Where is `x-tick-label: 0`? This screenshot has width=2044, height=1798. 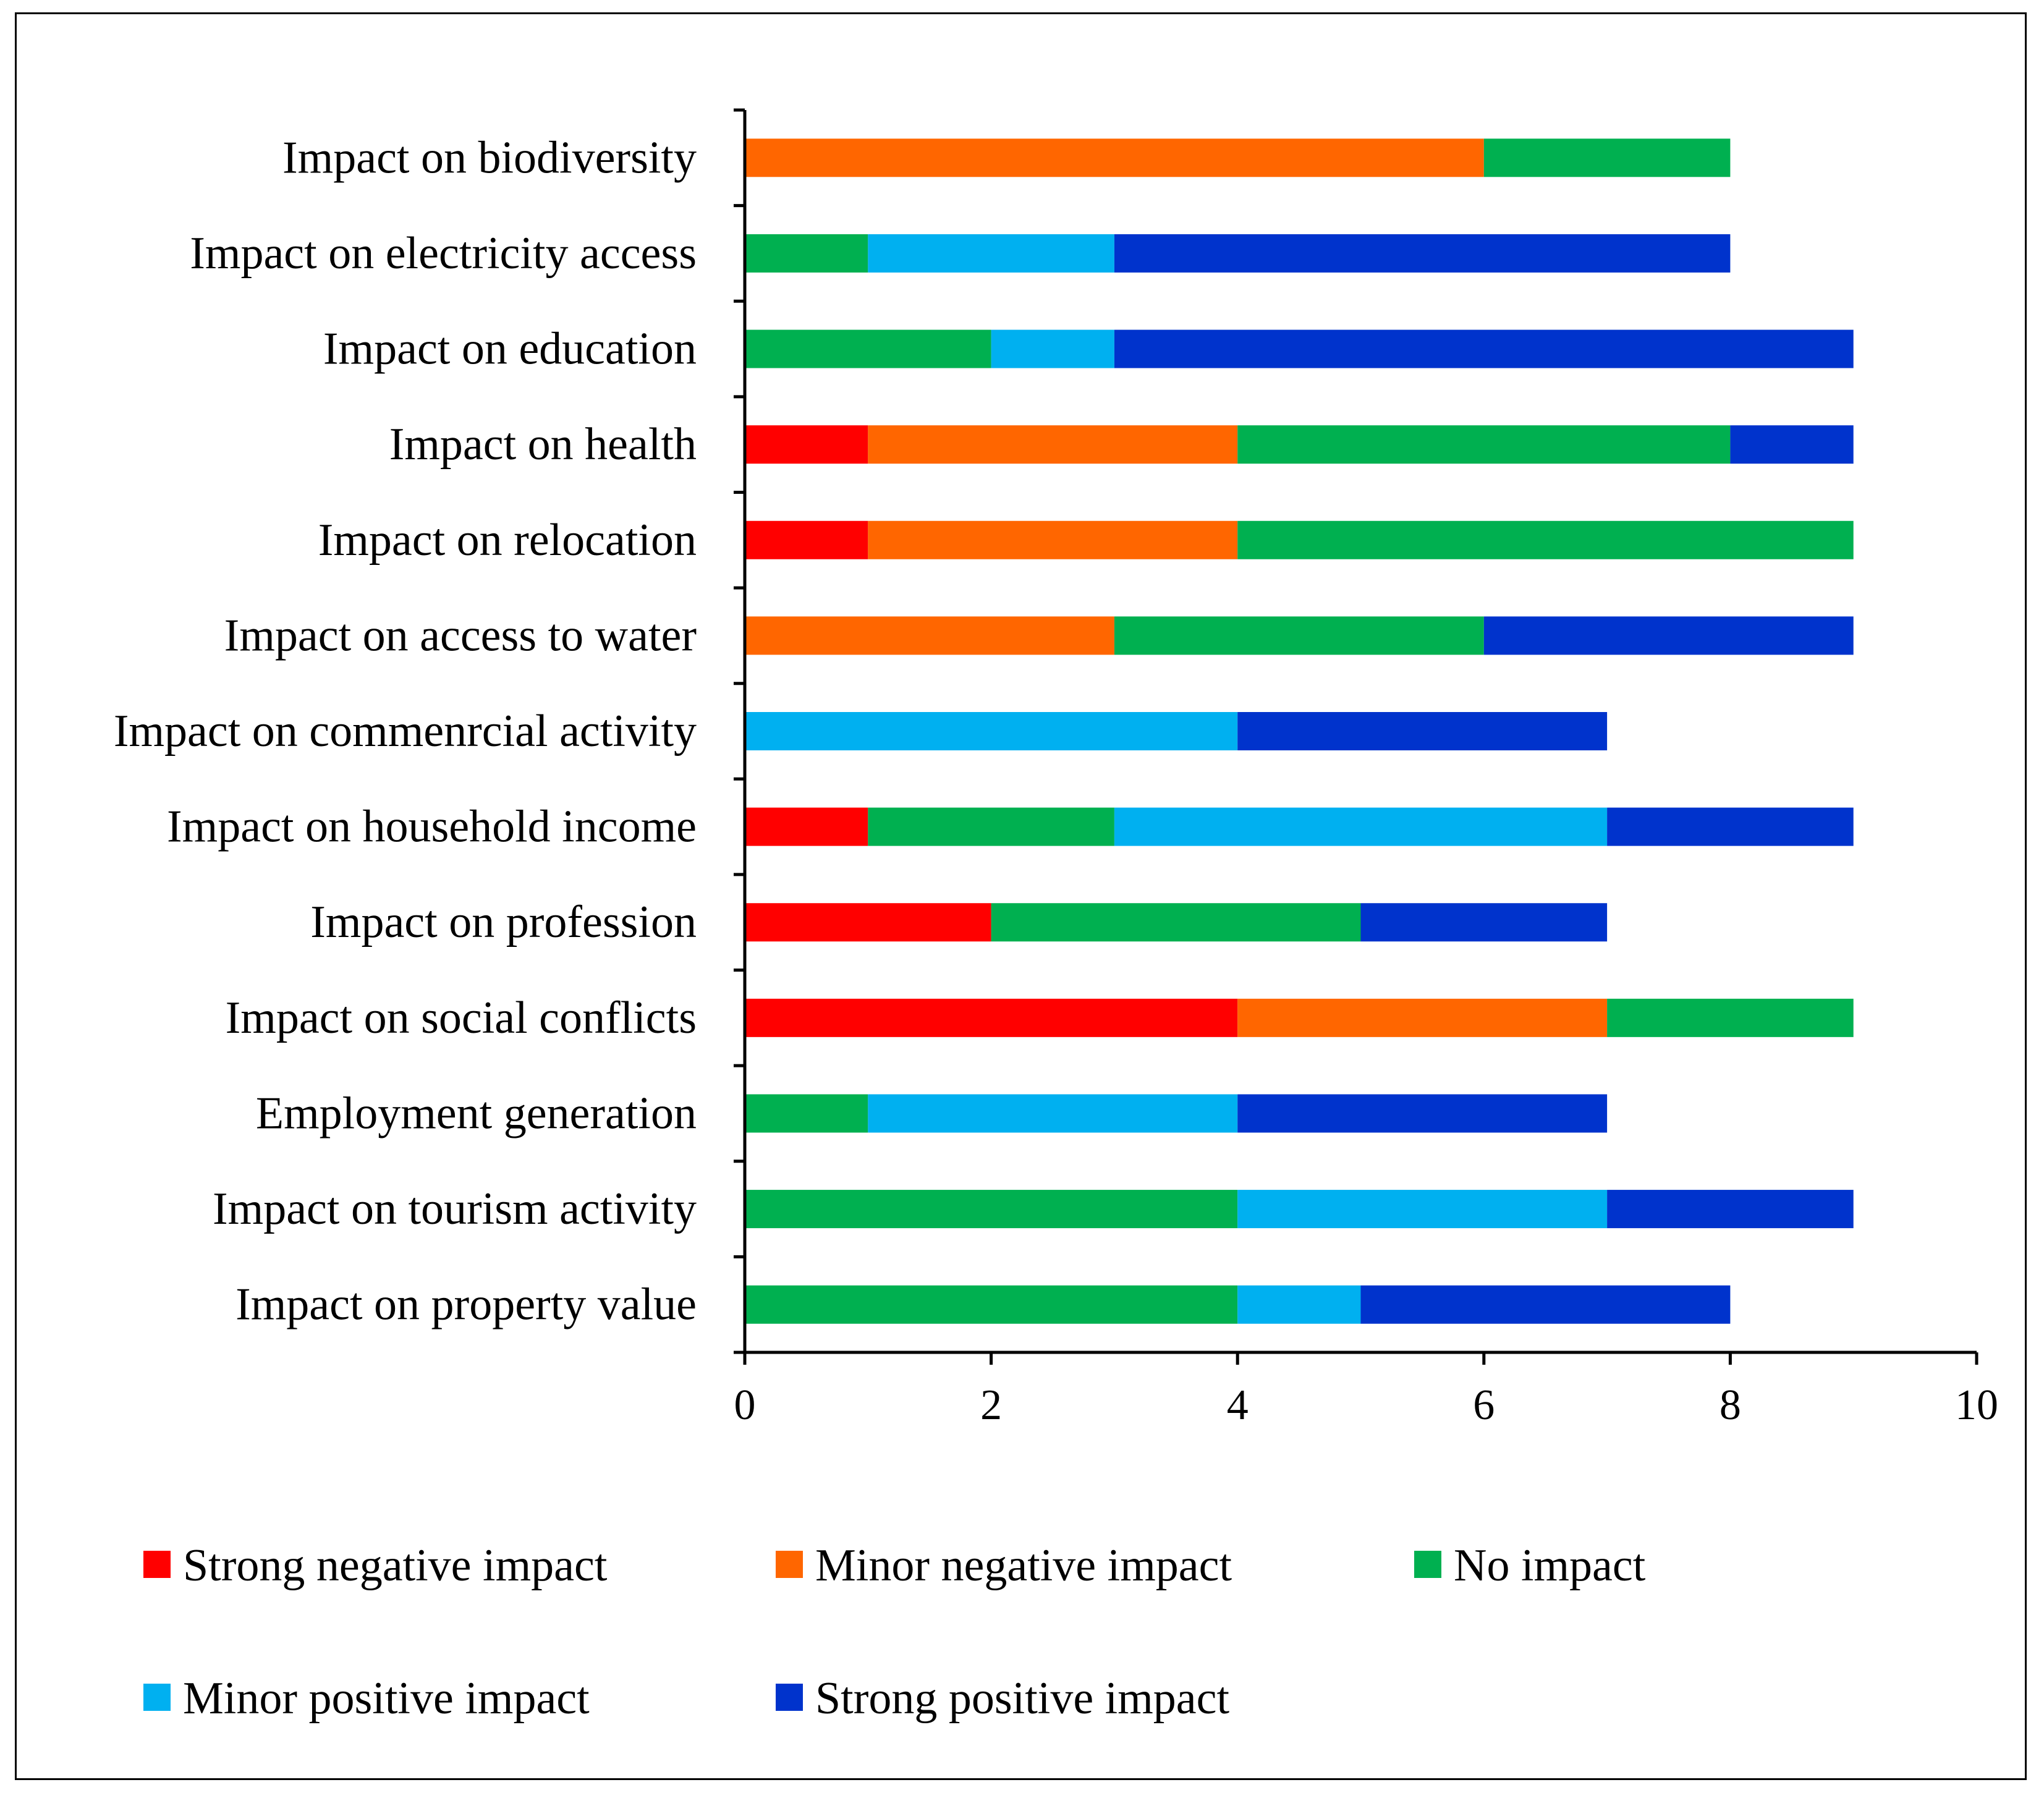
x-tick-label: 0 is located at coordinates (745, 1405).